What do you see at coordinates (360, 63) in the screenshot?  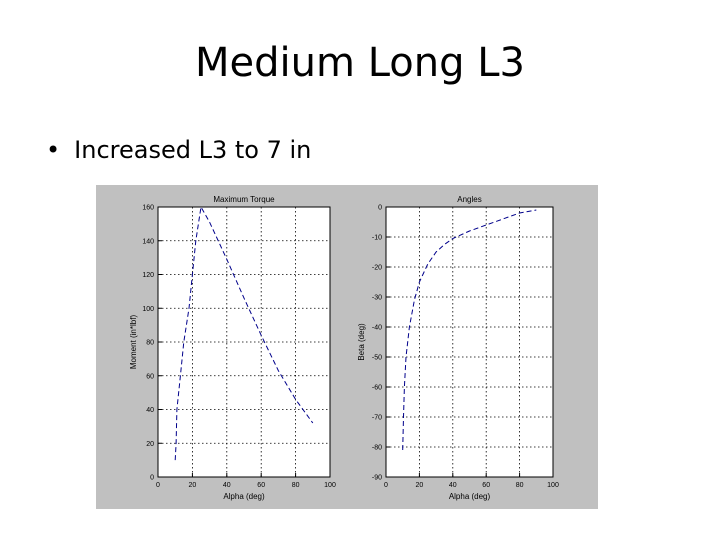 I see `slide-title: Medium Long L3` at bounding box center [360, 63].